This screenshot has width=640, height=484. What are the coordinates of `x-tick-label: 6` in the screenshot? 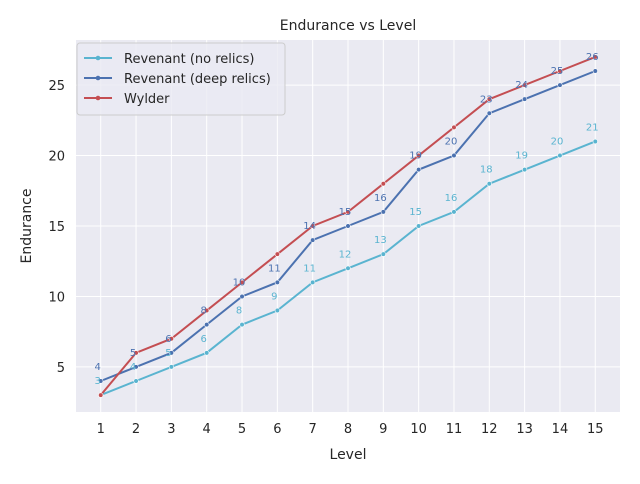 It's located at (277, 429).